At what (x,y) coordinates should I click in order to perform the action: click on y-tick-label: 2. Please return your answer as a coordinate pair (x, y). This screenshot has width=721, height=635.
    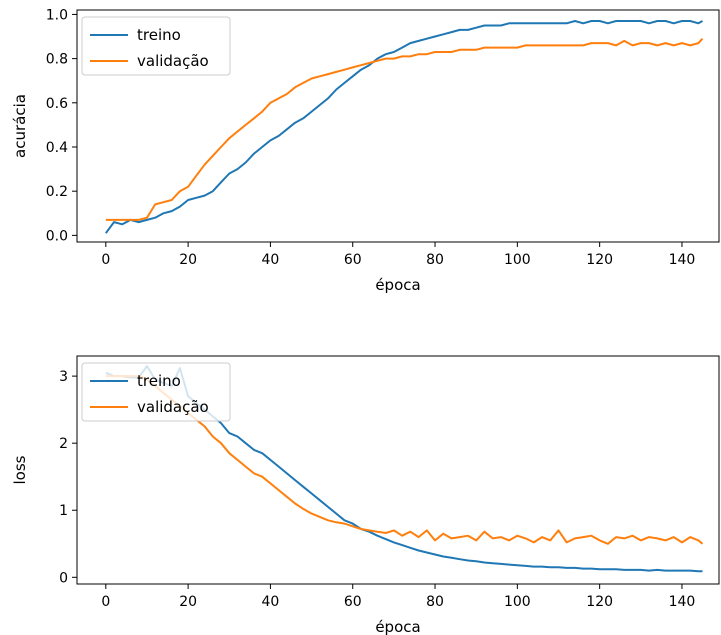
    Looking at the image, I should click on (63, 444).